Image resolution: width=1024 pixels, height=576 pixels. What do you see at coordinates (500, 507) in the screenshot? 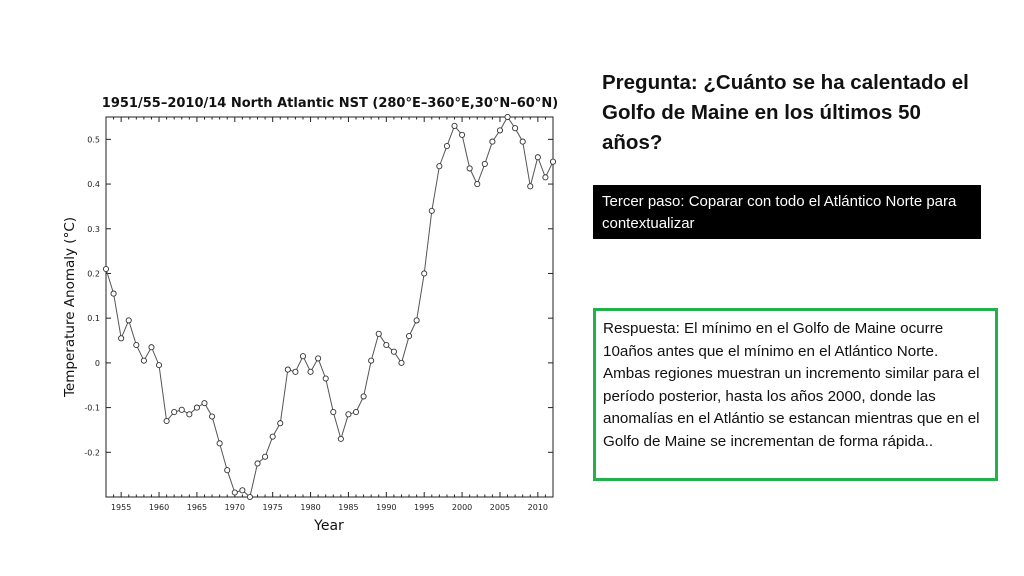
I see `x-tick-label: 2005` at bounding box center [500, 507].